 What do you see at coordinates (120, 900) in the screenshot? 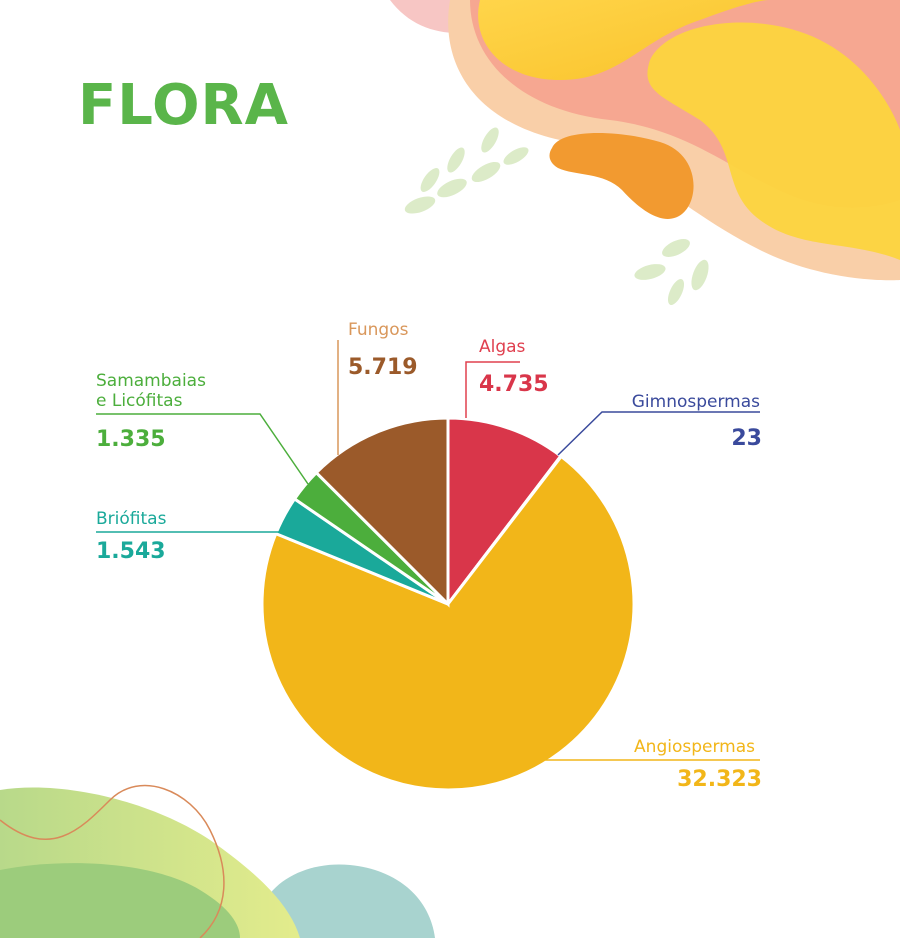
I see `blob-green` at bounding box center [120, 900].